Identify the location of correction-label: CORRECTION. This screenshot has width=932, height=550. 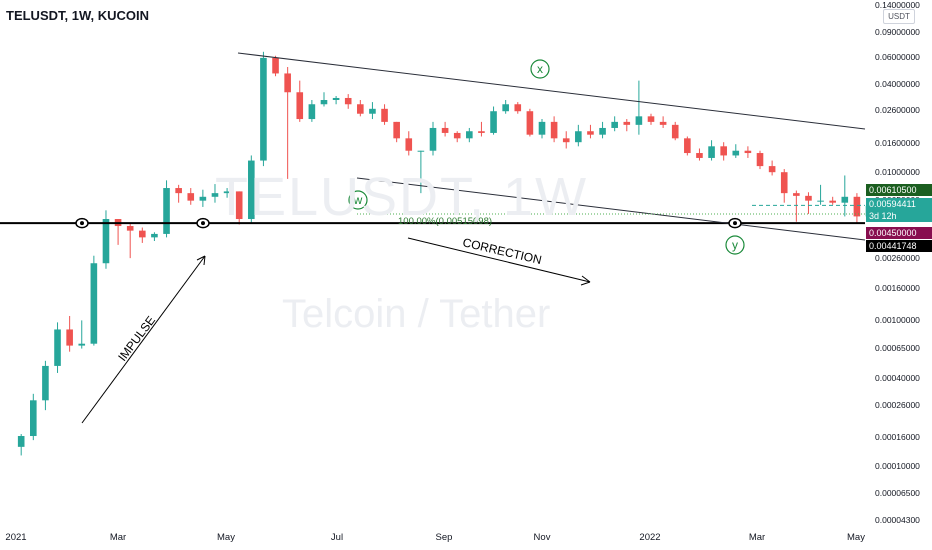
(502, 251).